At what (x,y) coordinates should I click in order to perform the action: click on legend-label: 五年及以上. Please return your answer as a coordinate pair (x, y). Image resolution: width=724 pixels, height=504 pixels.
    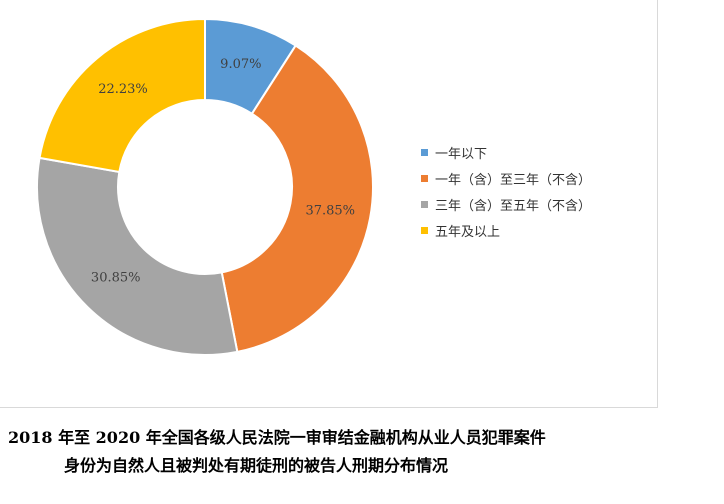
    Looking at the image, I should click on (468, 232).